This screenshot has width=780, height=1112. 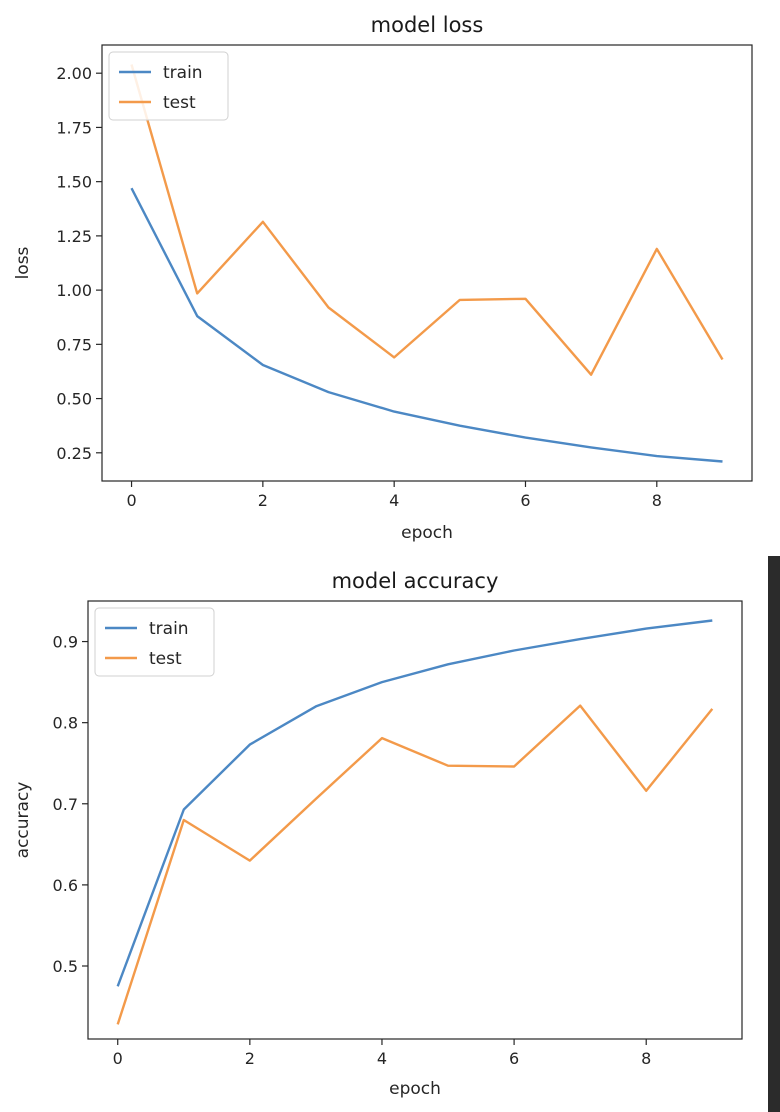 What do you see at coordinates (74, 453) in the screenshot?
I see `y-tick-label: 0.25` at bounding box center [74, 453].